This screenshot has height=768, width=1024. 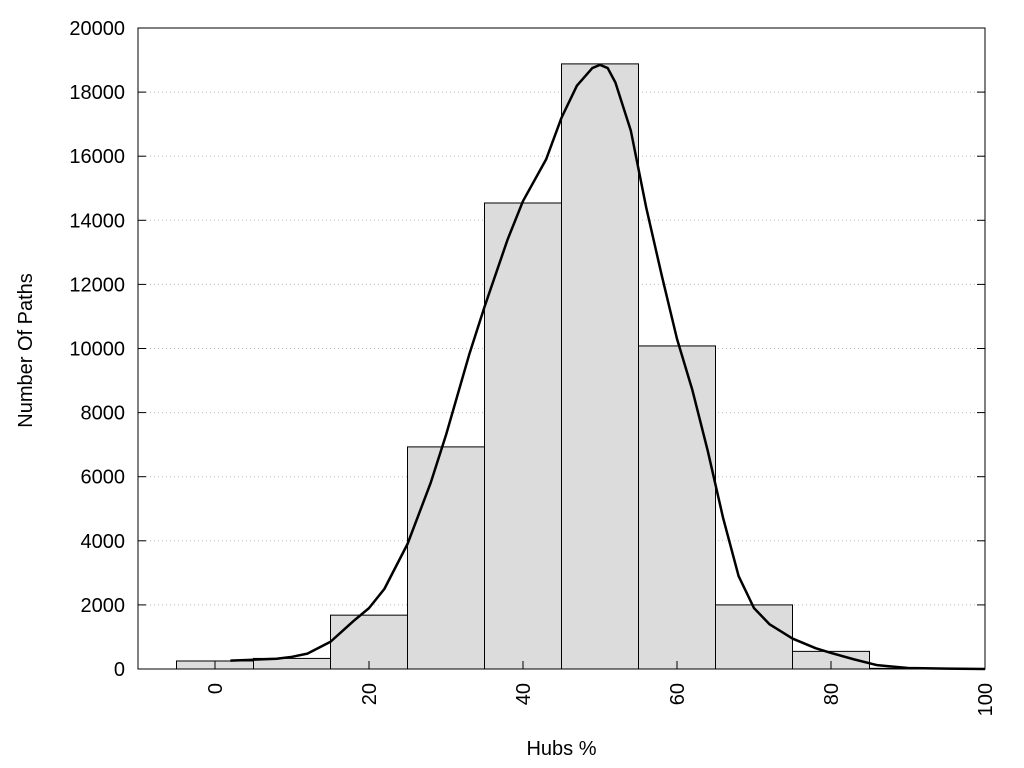 What do you see at coordinates (97, 221) in the screenshot?
I see `y-tick-label: 14000` at bounding box center [97, 221].